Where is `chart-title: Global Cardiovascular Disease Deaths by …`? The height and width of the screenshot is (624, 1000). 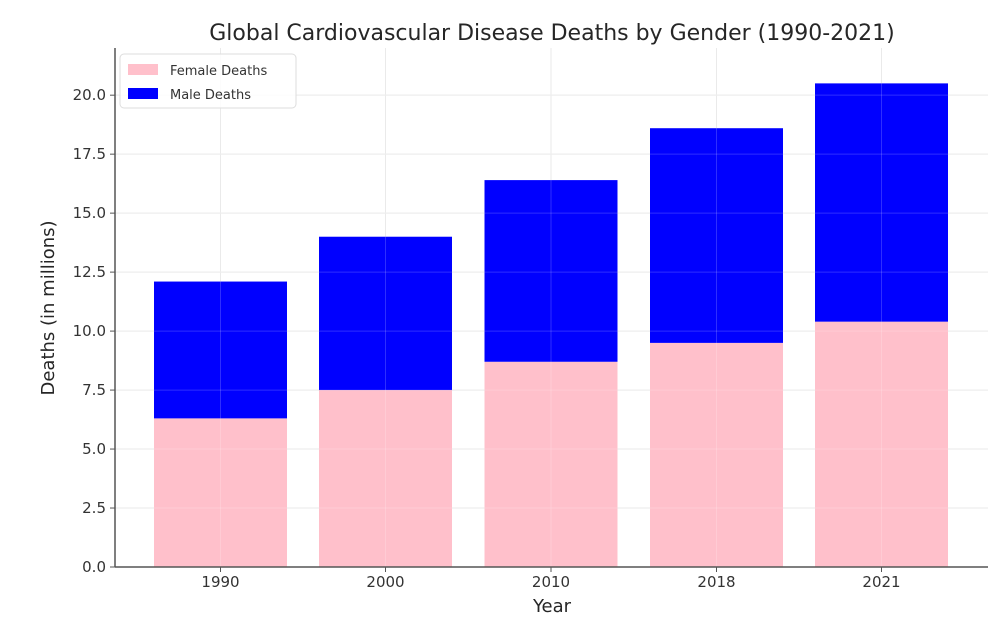
chart-title: Global Cardiovascular Disease Deaths by … is located at coordinates (551, 33).